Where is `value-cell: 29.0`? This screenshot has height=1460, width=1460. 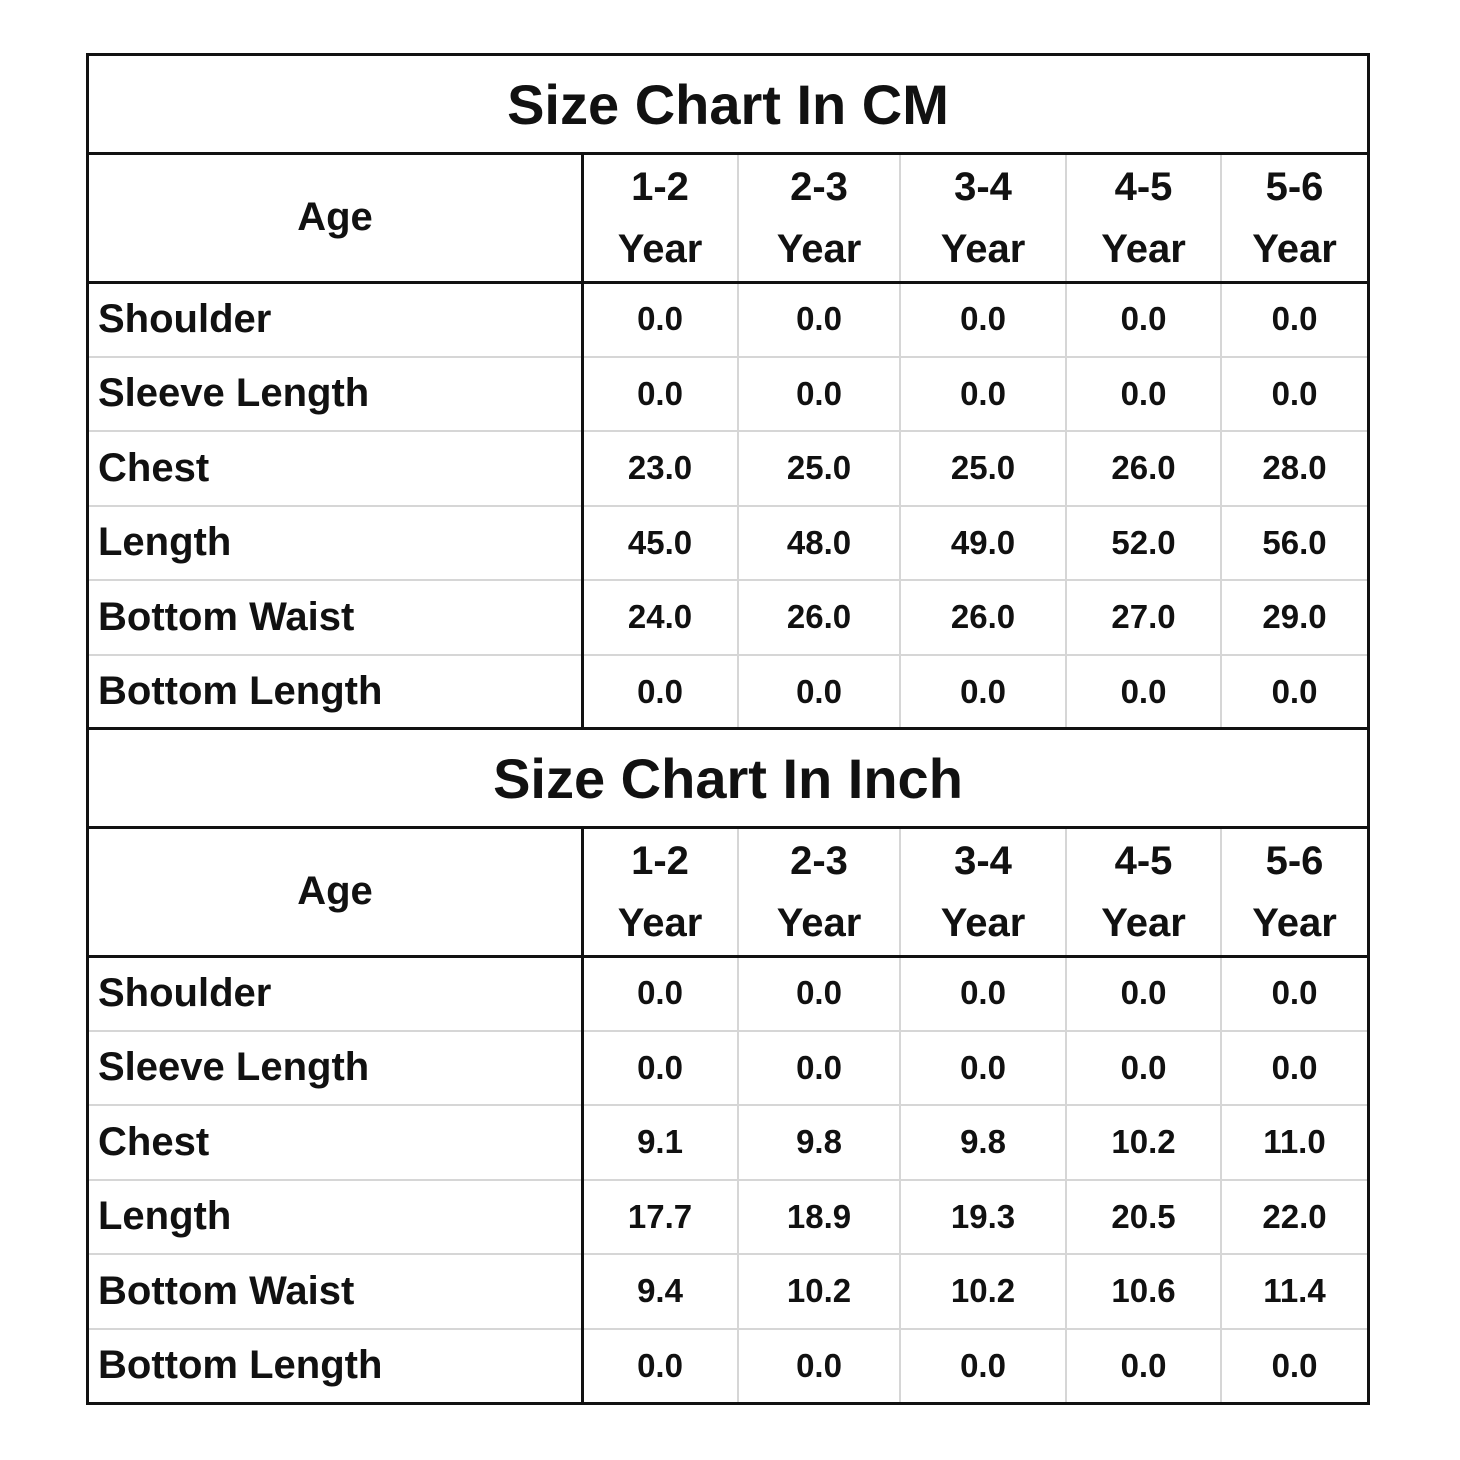
value-cell: 29.0 is located at coordinates (1294, 617).